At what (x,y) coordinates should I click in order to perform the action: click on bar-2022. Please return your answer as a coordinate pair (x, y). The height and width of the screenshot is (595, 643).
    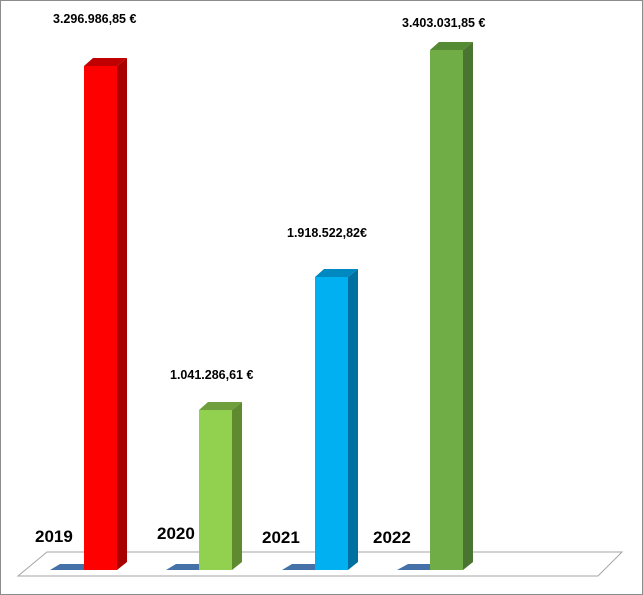
    Looking at the image, I should click on (451, 306).